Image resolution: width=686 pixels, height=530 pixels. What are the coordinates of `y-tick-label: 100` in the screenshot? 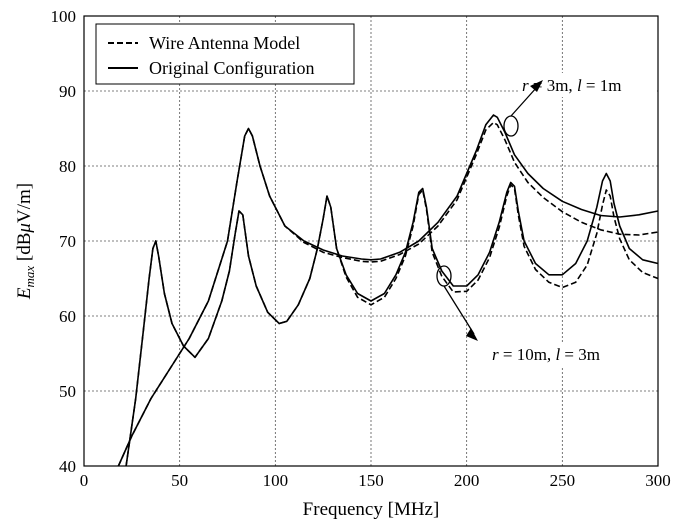 It's located at (64, 16).